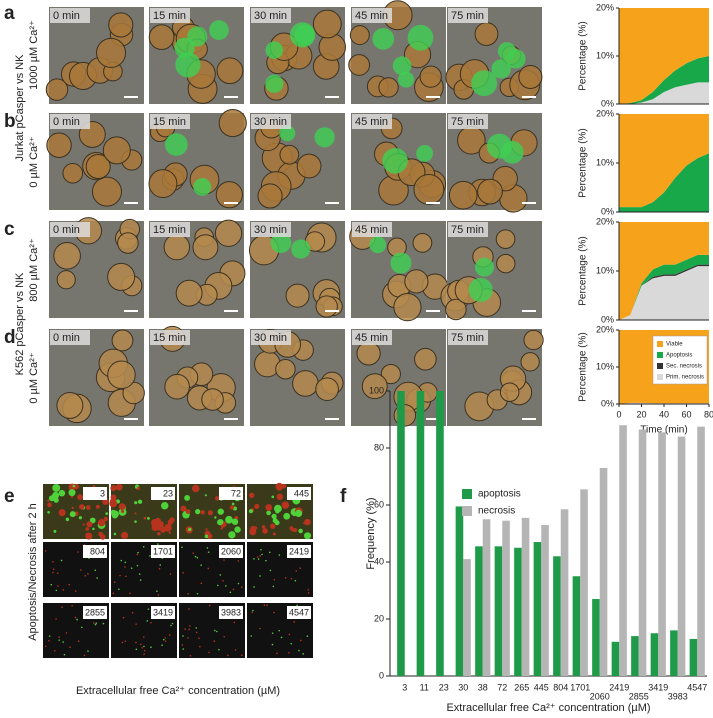  What do you see at coordinates (34, 377) in the screenshot?
I see `row-label: 0 µM Ca²⁺` at bounding box center [34, 377].